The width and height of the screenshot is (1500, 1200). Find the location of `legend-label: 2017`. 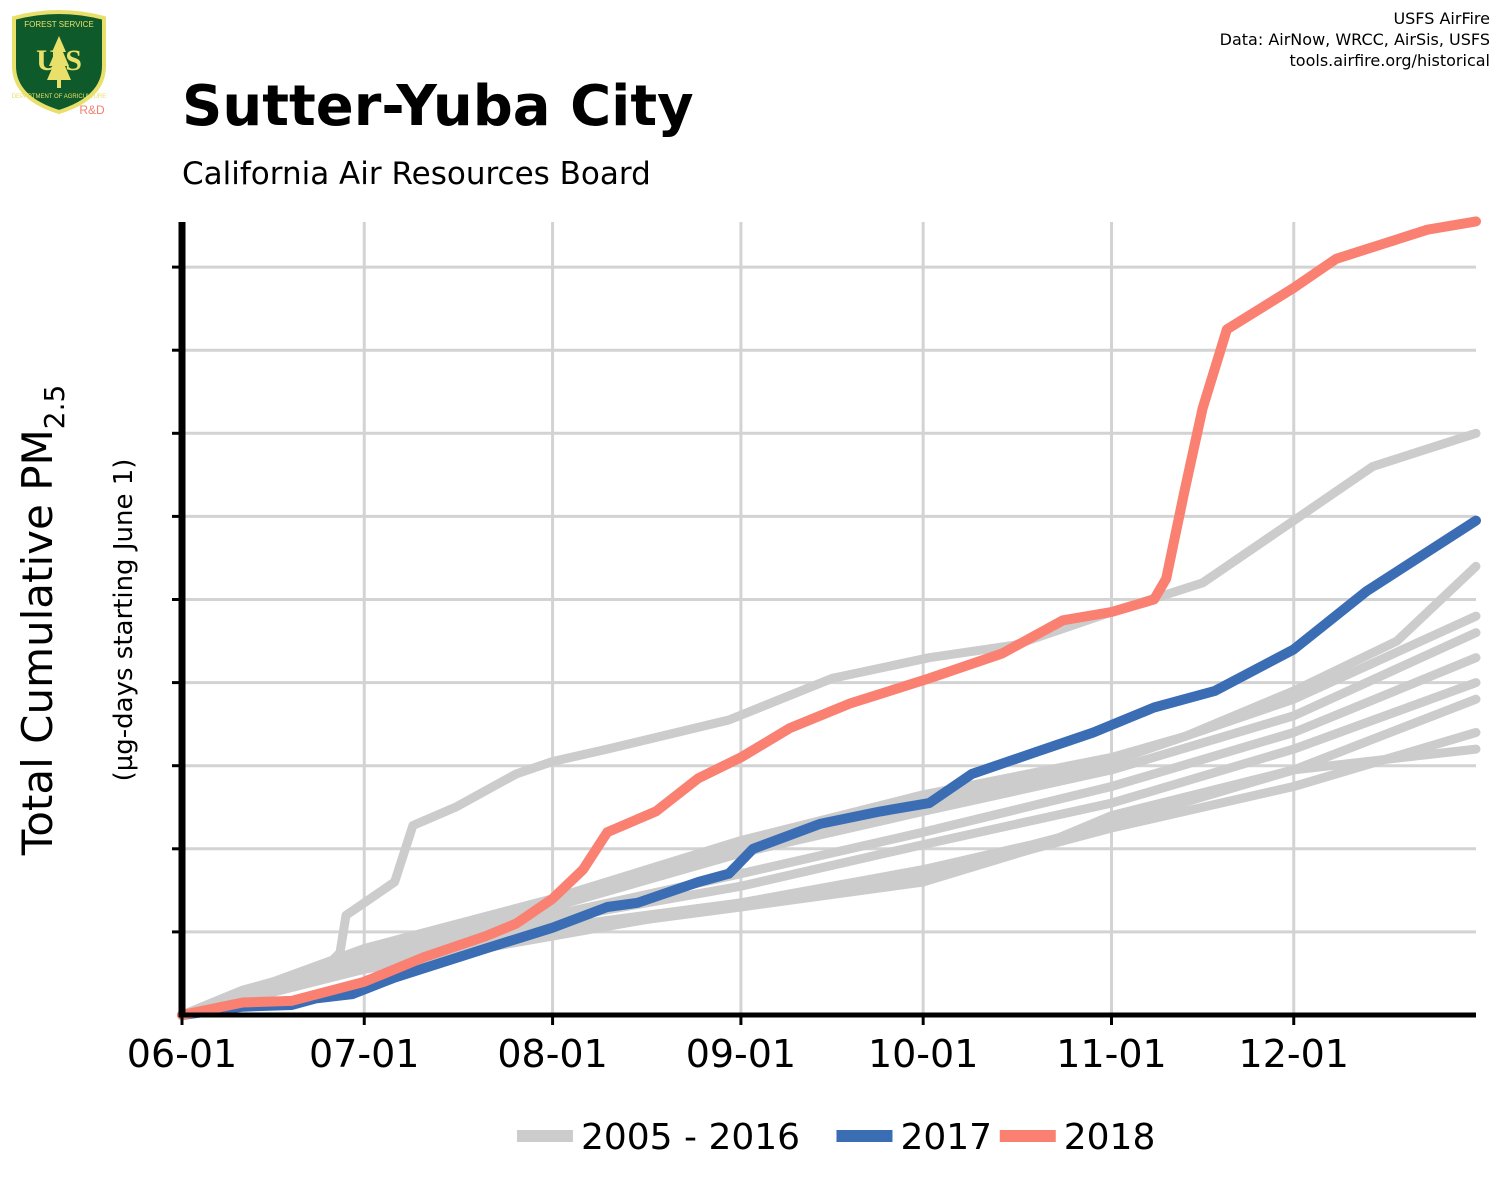

legend-label: 2017 is located at coordinates (946, 1137).